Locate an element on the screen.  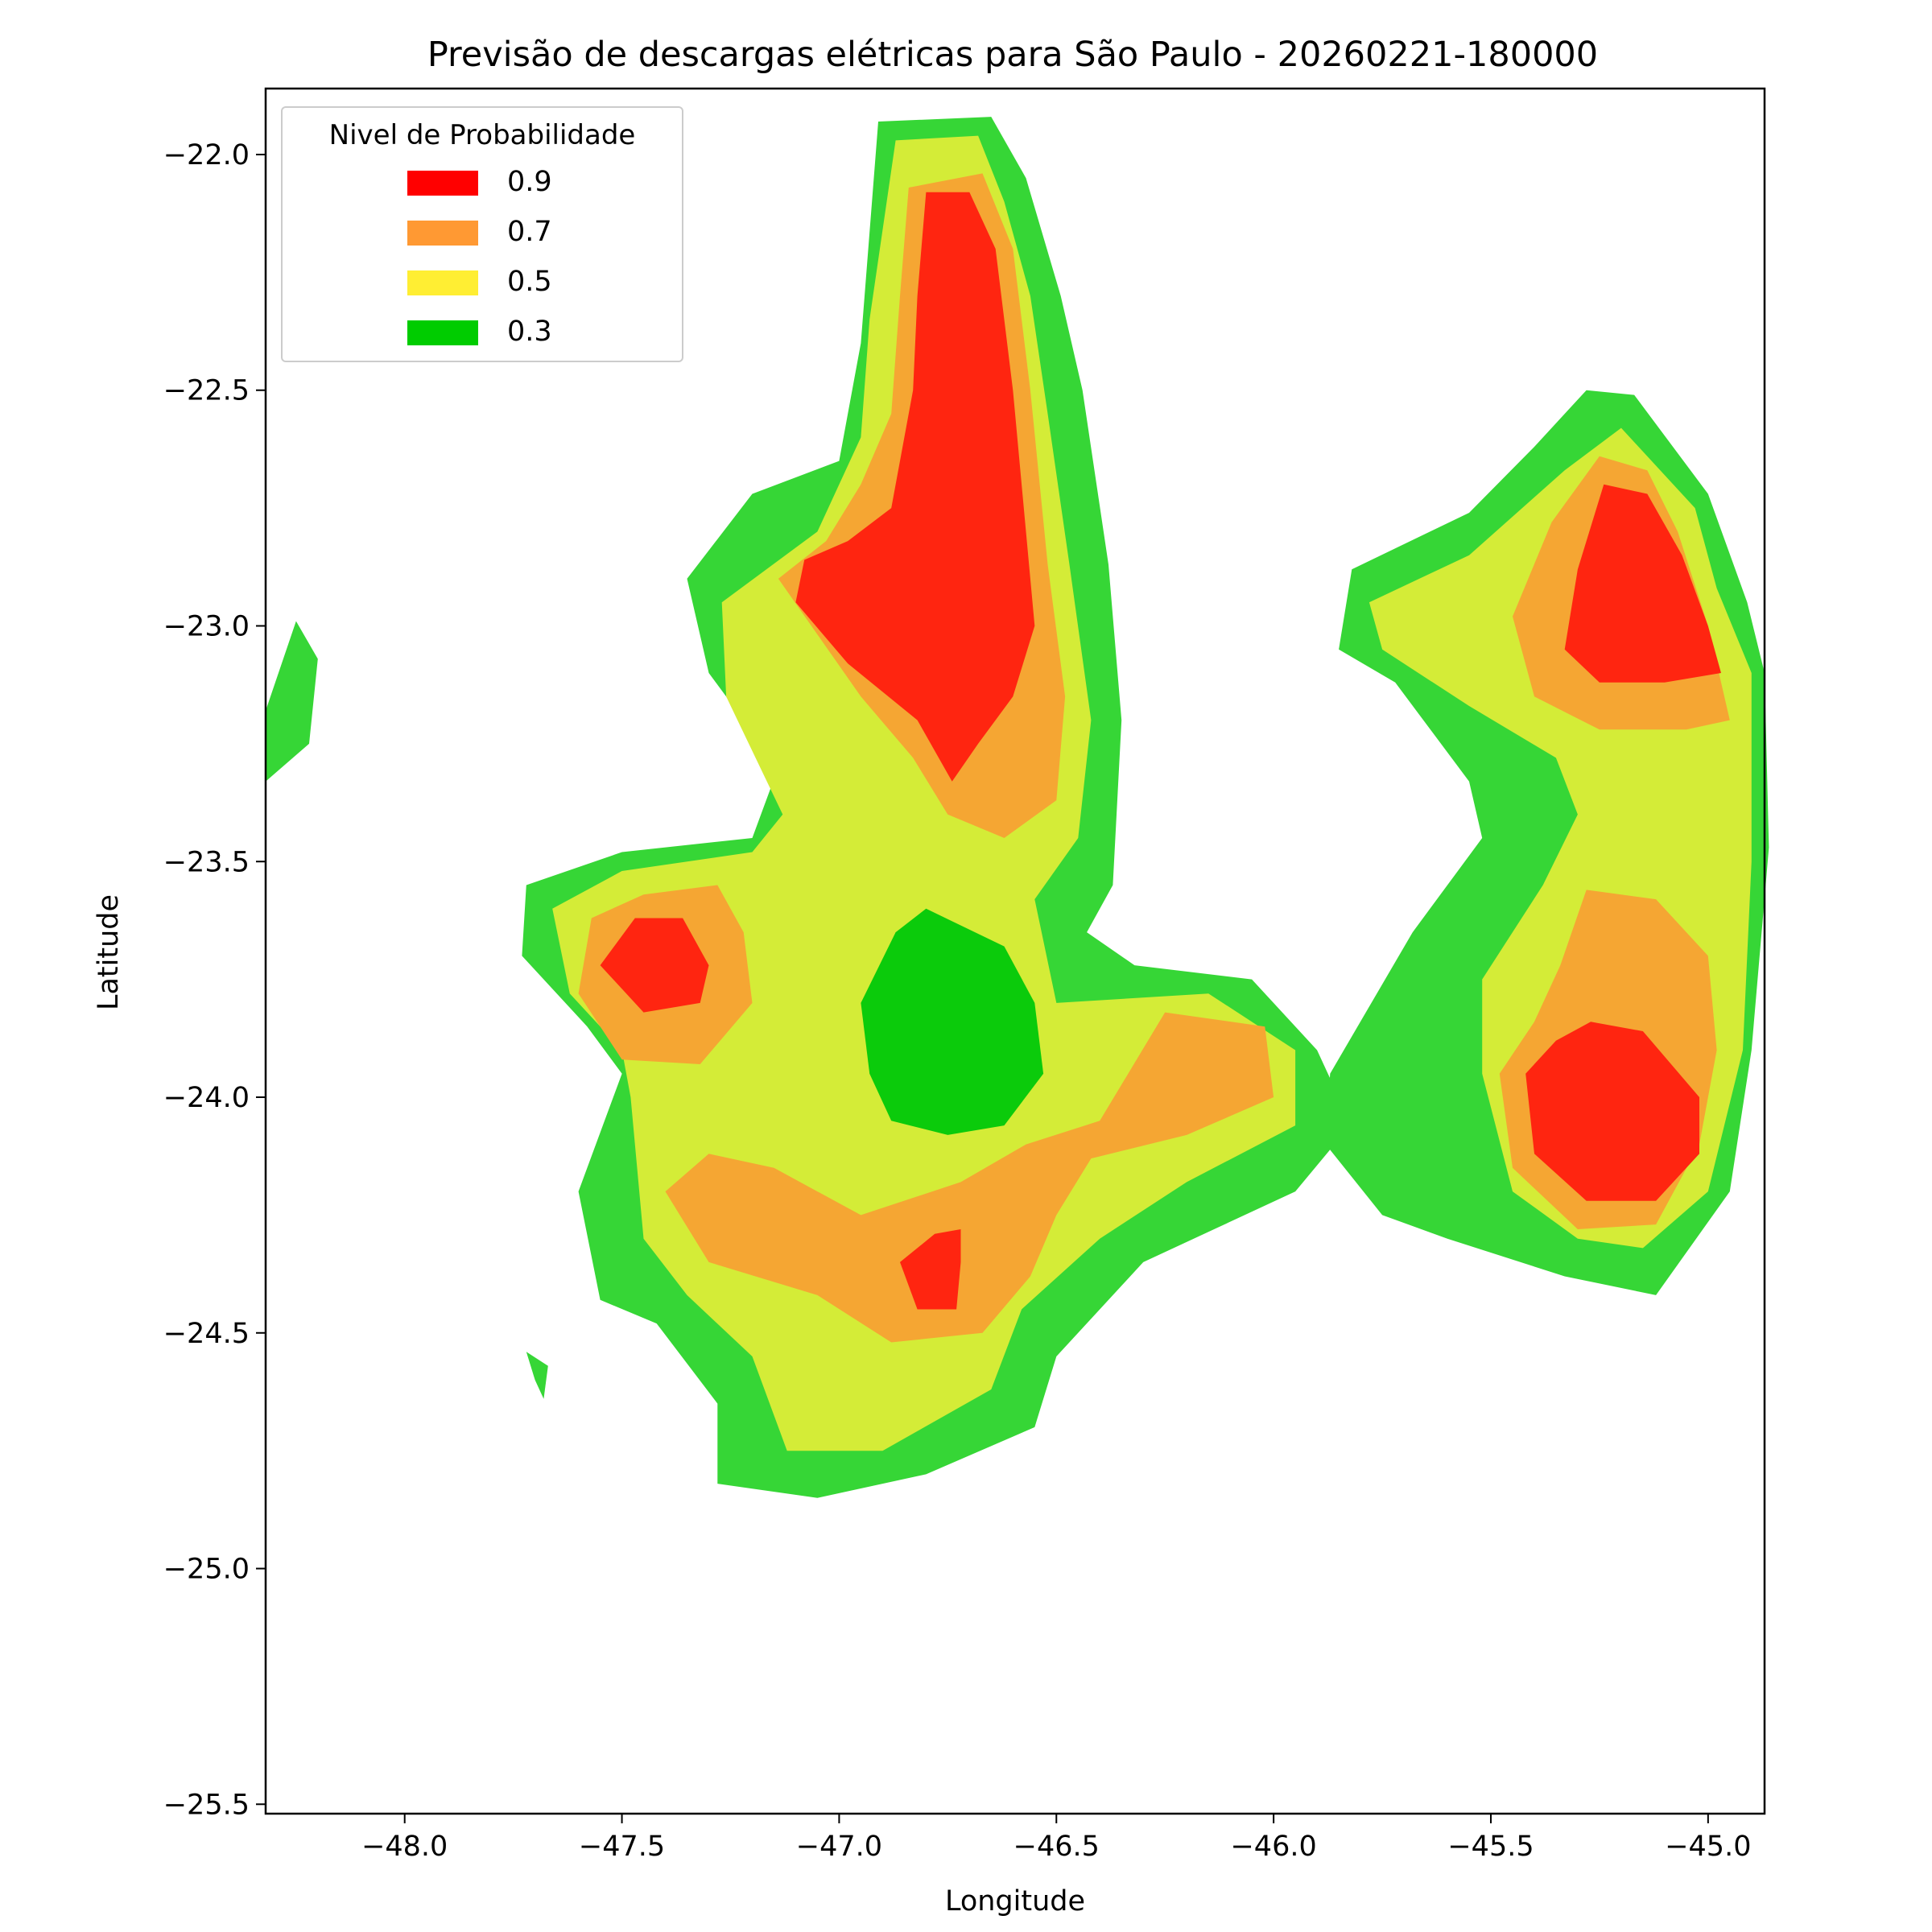
legend-label-2: 0.5 is located at coordinates (529, 282).